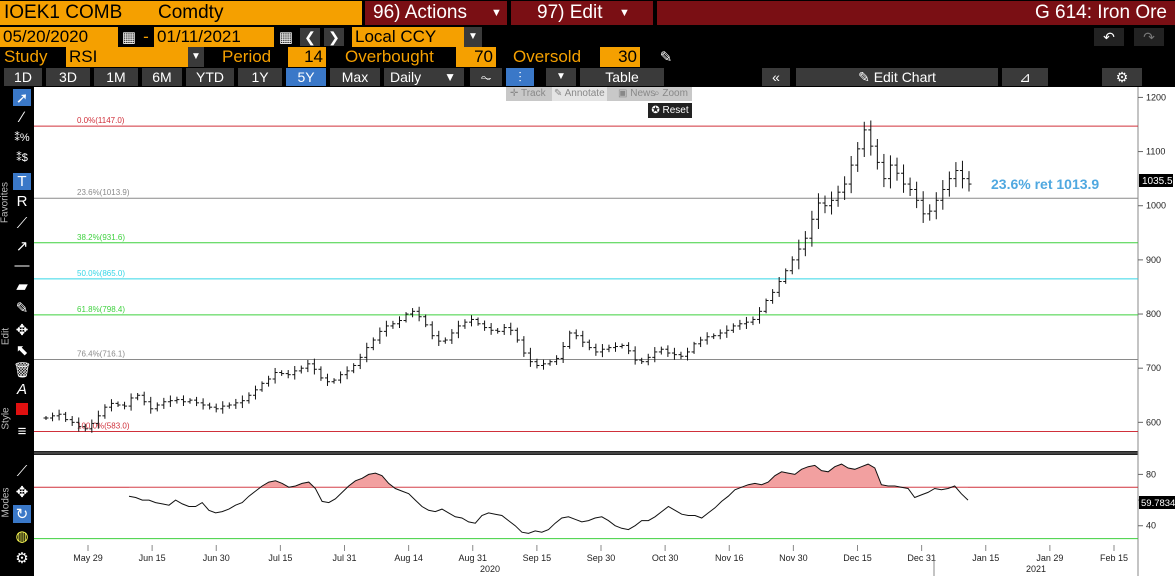 The image size is (1175, 576). Describe the element at coordinates (22, 514) in the screenshot. I see `refresh-mode-icon: ↻` at that location.